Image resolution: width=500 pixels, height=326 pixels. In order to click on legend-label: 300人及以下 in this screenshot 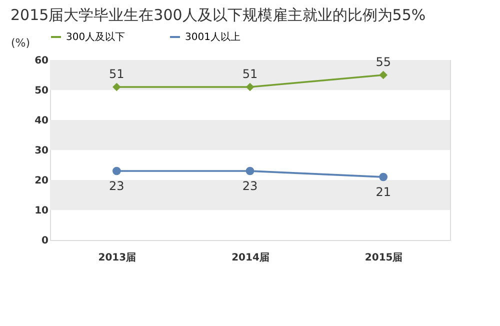, I will do `click(96, 37)`.